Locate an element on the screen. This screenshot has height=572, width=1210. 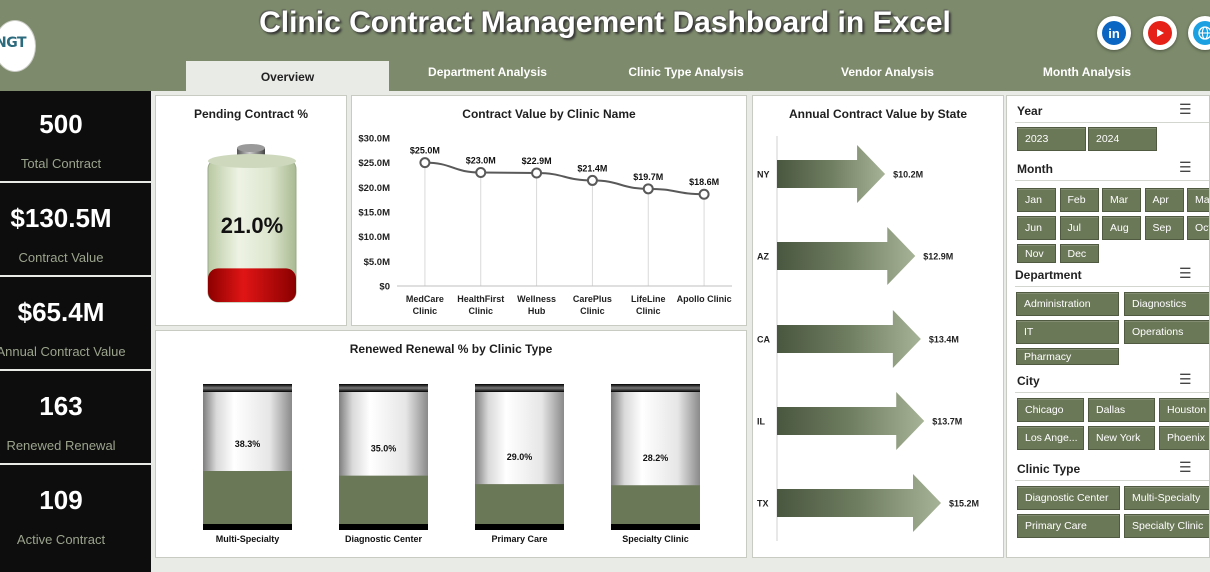
data-label: $18.6M is located at coordinates (704, 182).